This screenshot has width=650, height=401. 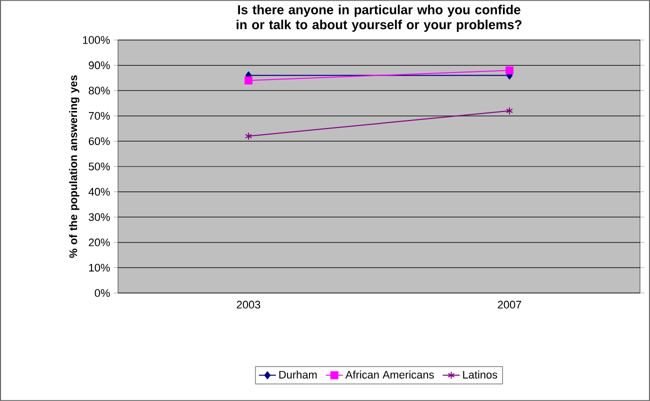 I want to click on chart-title: Is there anyone in particular who you confide in or talk to about yourself or your problems?, so click(x=379, y=18).